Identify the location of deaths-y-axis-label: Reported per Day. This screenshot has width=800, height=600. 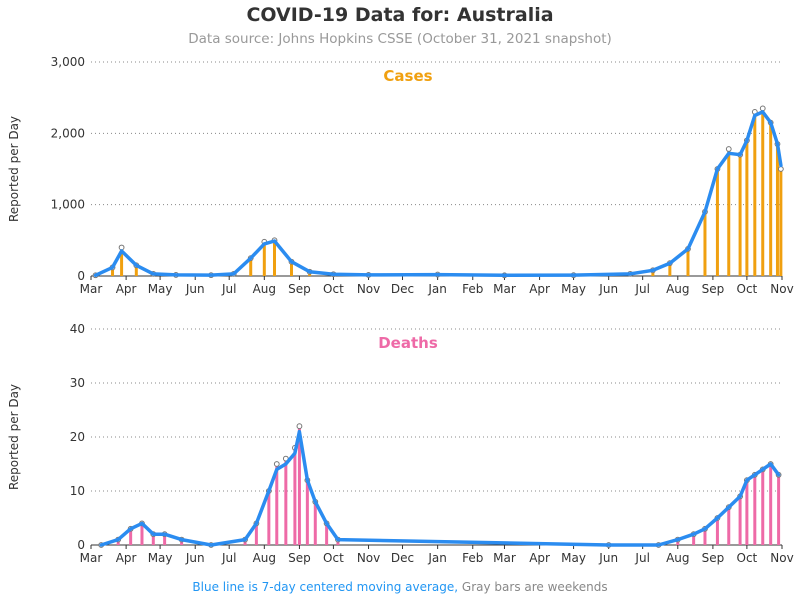
(14, 437).